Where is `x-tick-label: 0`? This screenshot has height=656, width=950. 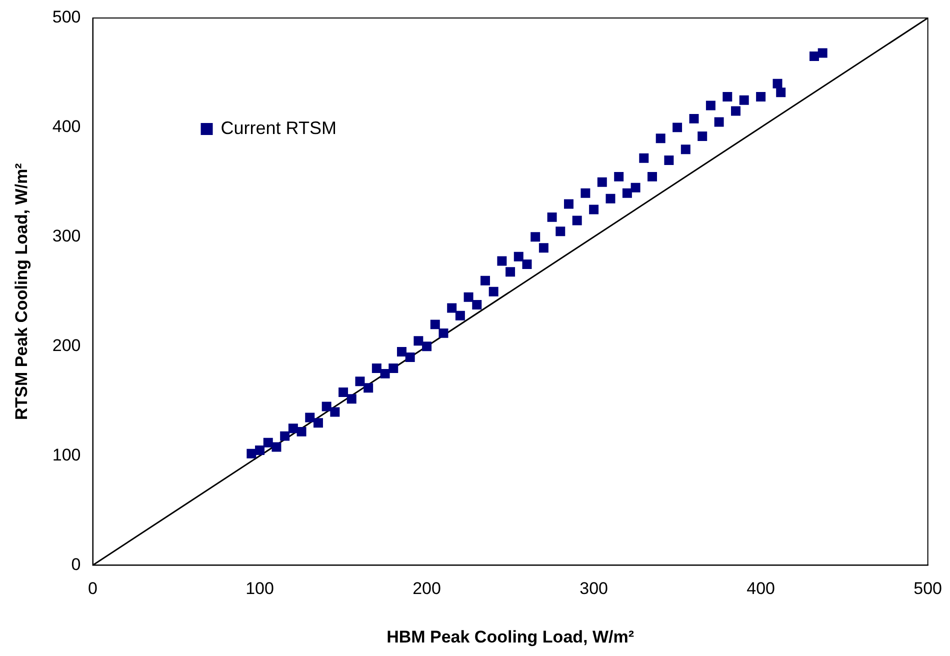 x-tick-label: 0 is located at coordinates (93, 588).